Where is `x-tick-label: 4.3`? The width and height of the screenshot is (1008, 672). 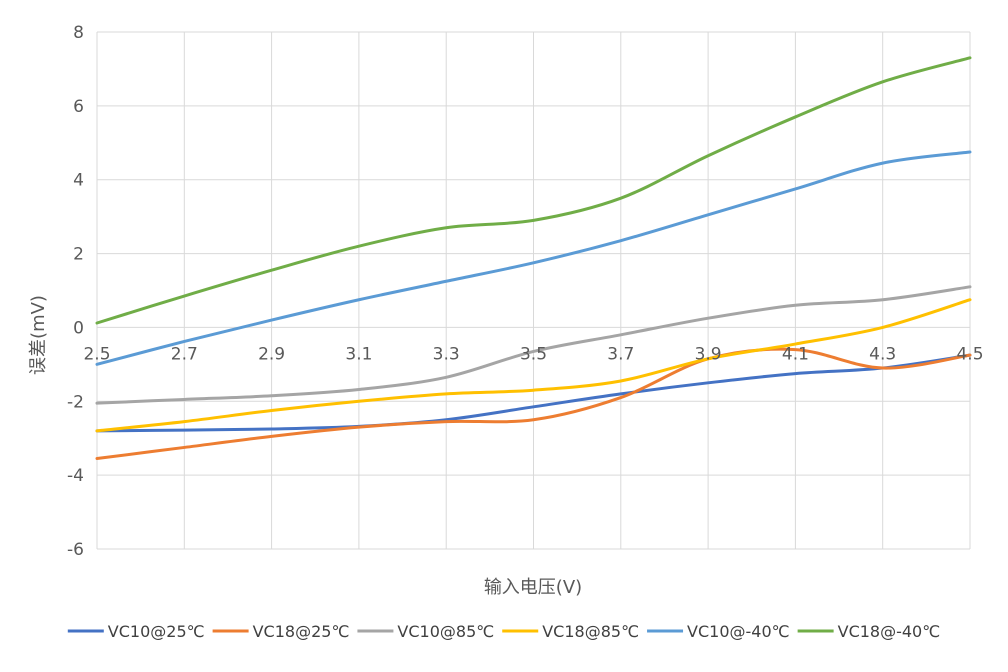
x-tick-label: 4.3 is located at coordinates (882, 354).